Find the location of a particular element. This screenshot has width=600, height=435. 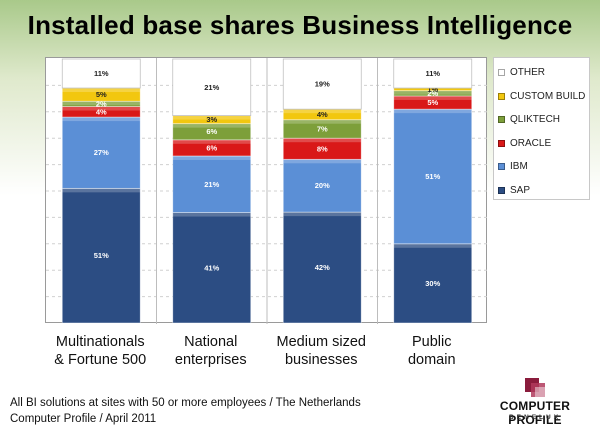

category-label: National enterprises is located at coordinates (210, 351).